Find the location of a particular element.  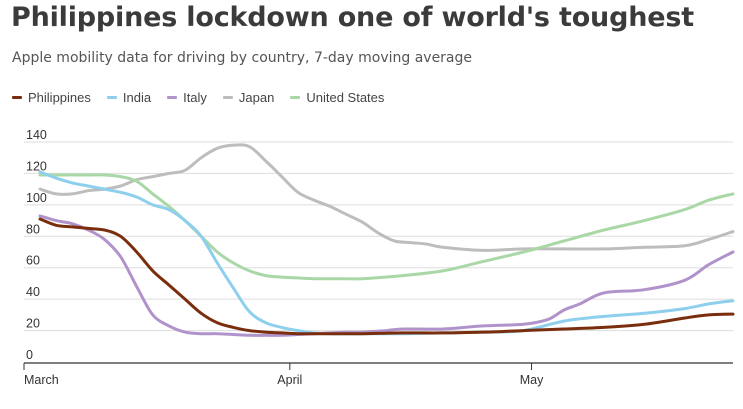

legend-item-italy: Italy is located at coordinates (187, 97).